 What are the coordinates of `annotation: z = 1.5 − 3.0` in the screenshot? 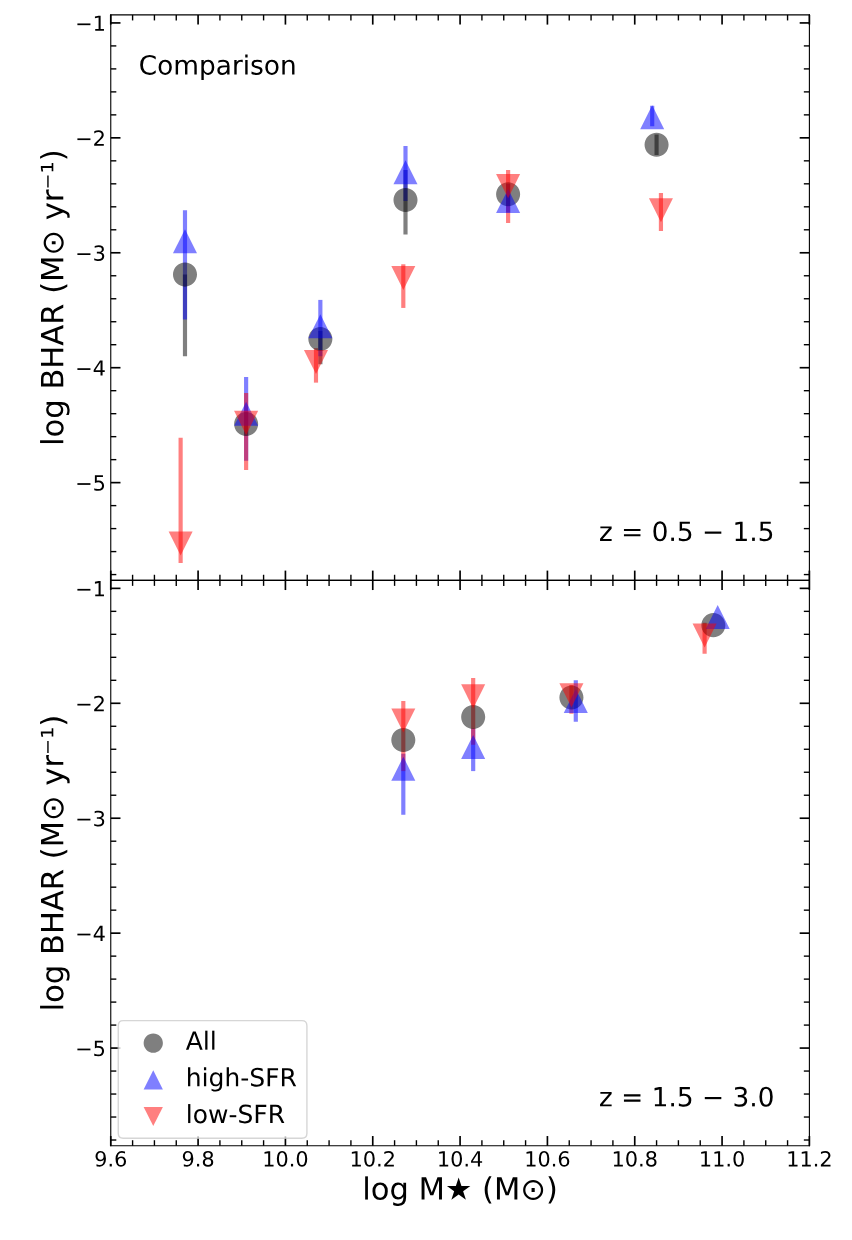 It's located at (686, 1096).